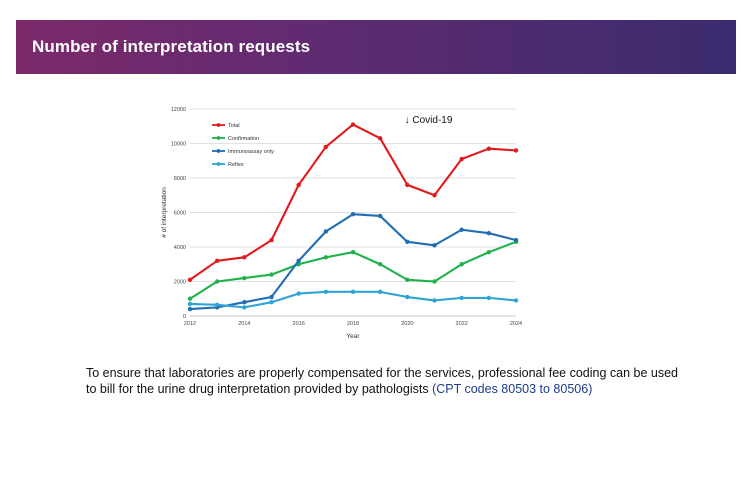 This screenshot has height=499, width=750. What do you see at coordinates (178, 110) in the screenshot?
I see `y-tick-label: 12000` at bounding box center [178, 110].